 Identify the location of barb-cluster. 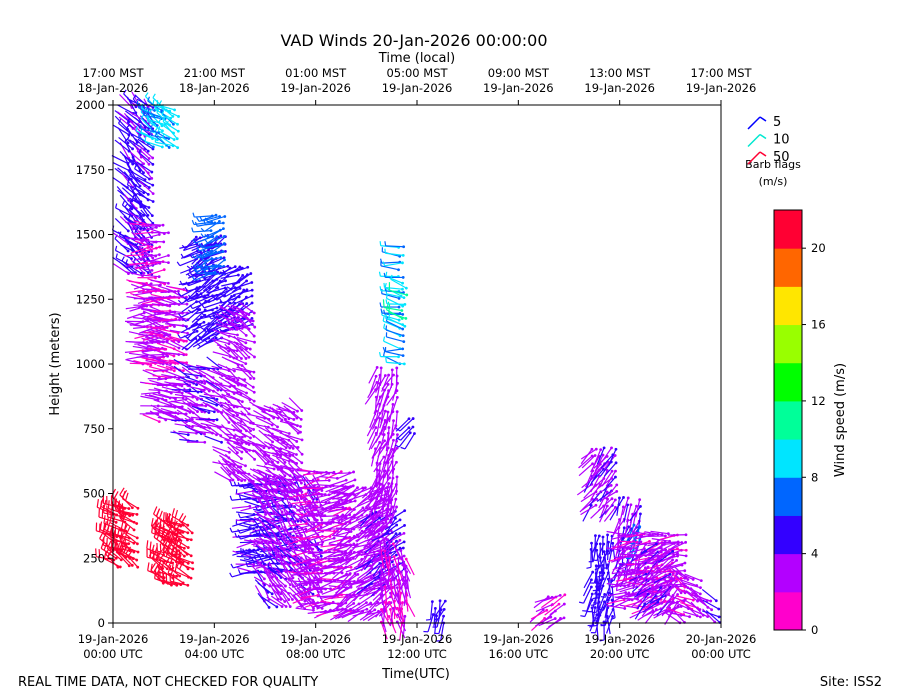
(157, 121).